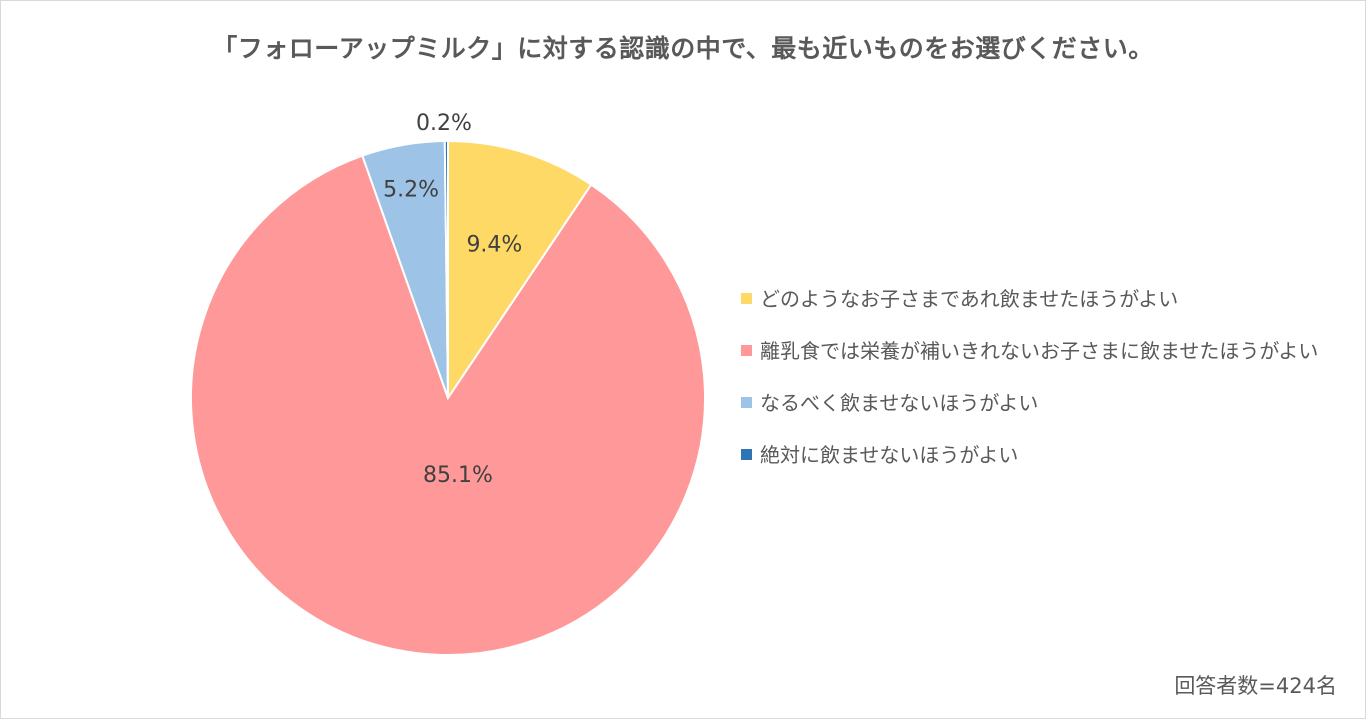  What do you see at coordinates (1039, 351) in the screenshot?
I see `legend-label: 離乳食では栄養が補いきれないお子さまに飲ませたほうがよい` at bounding box center [1039, 351].